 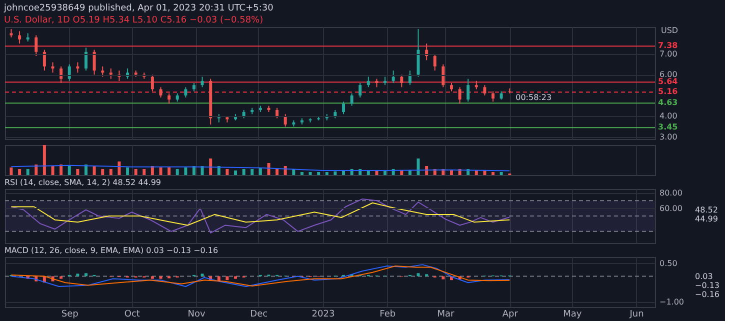 What do you see at coordinates (669, 30) in the screenshot?
I see `y-axis-title: USD` at bounding box center [669, 30].